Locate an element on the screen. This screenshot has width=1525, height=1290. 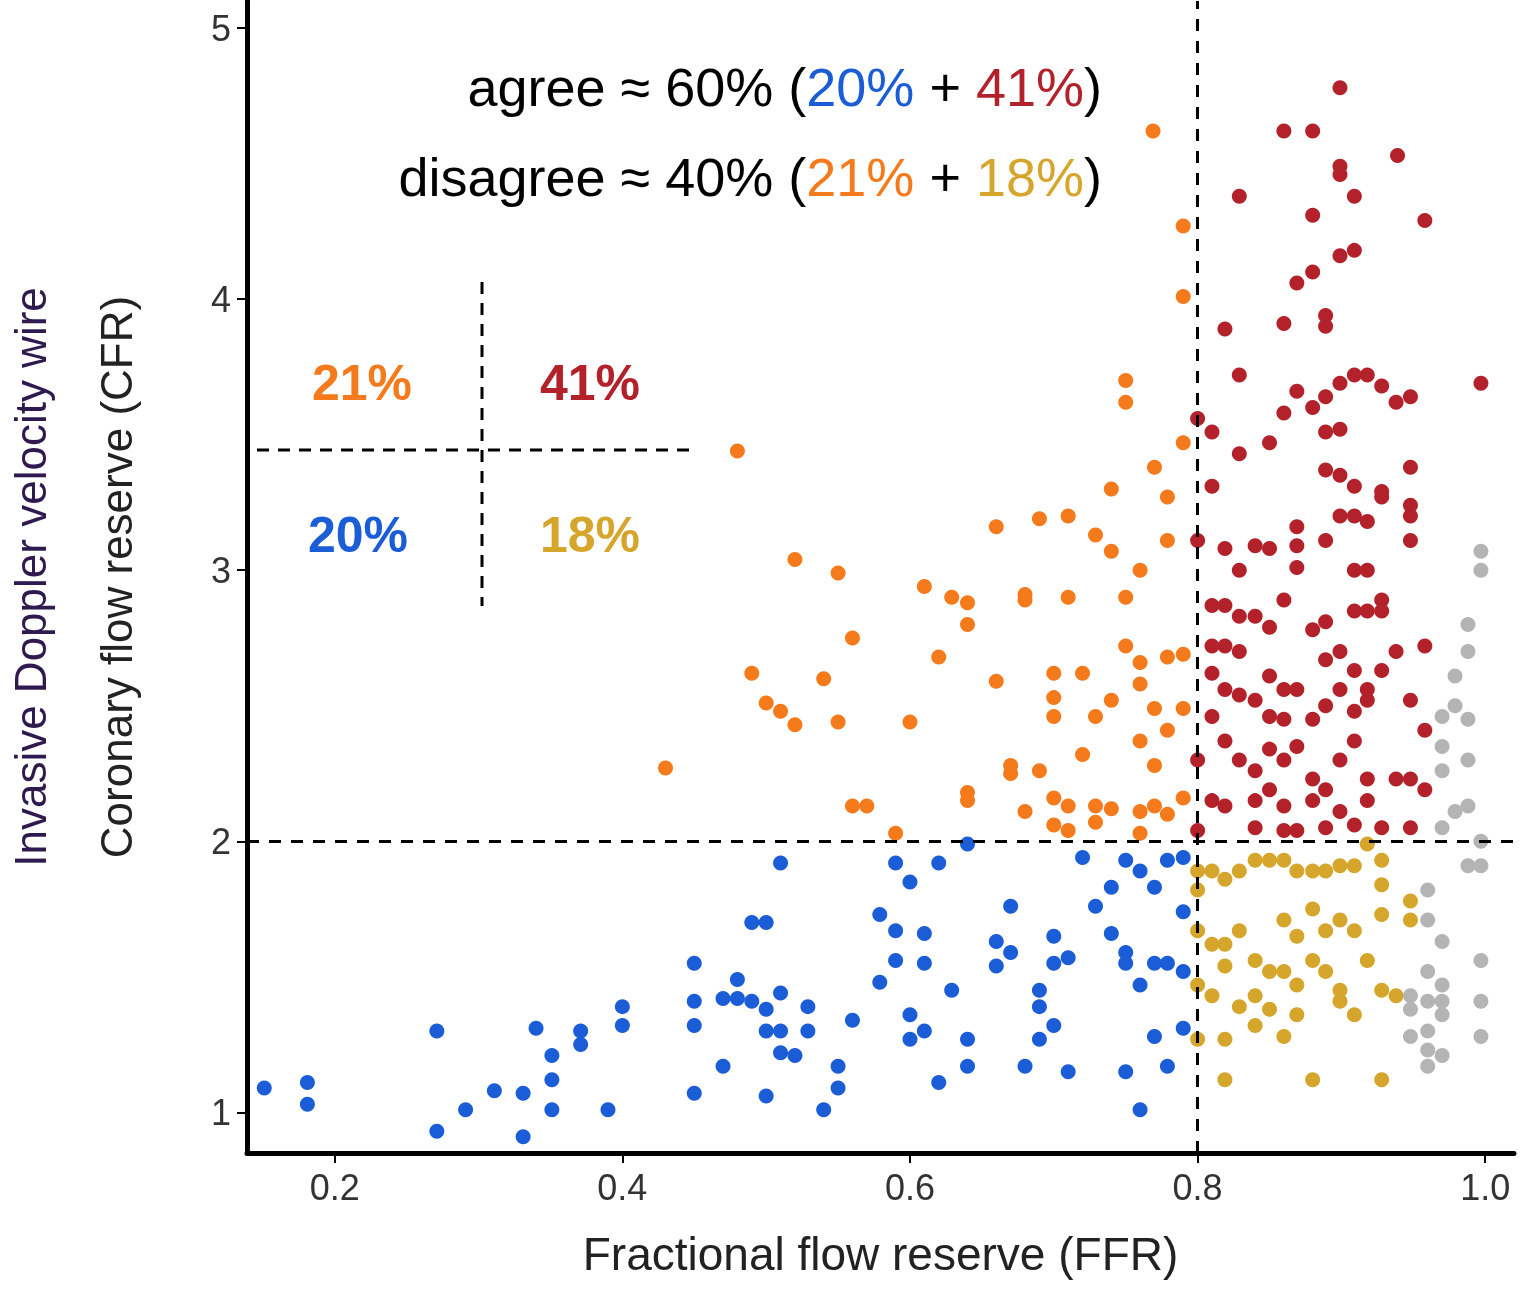
annotation: disagree ≈ 40% (21% + 18%) is located at coordinates (750, 177).